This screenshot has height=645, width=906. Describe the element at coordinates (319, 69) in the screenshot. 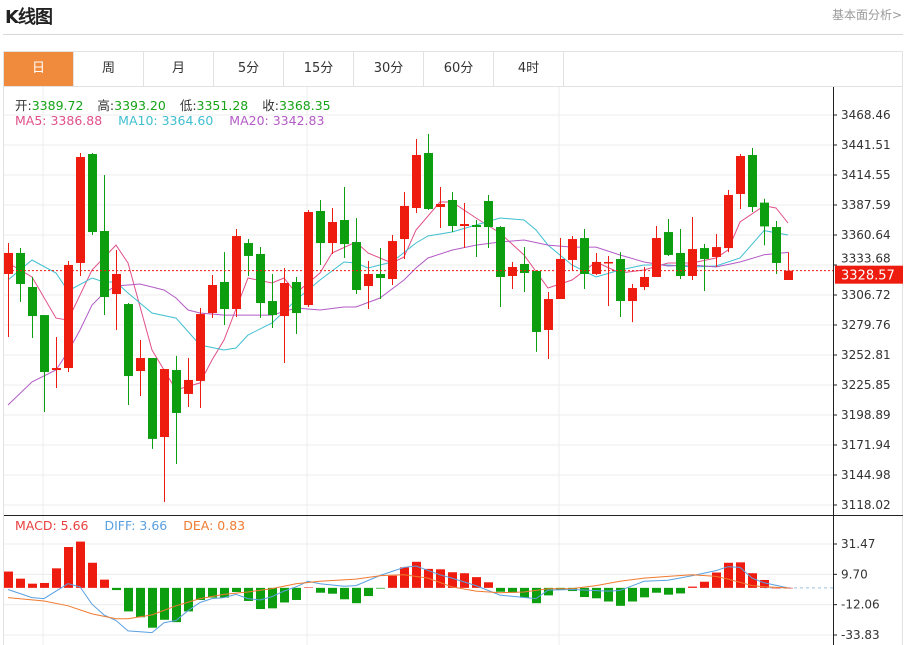

I see `tab-15min: 15分` at that location.